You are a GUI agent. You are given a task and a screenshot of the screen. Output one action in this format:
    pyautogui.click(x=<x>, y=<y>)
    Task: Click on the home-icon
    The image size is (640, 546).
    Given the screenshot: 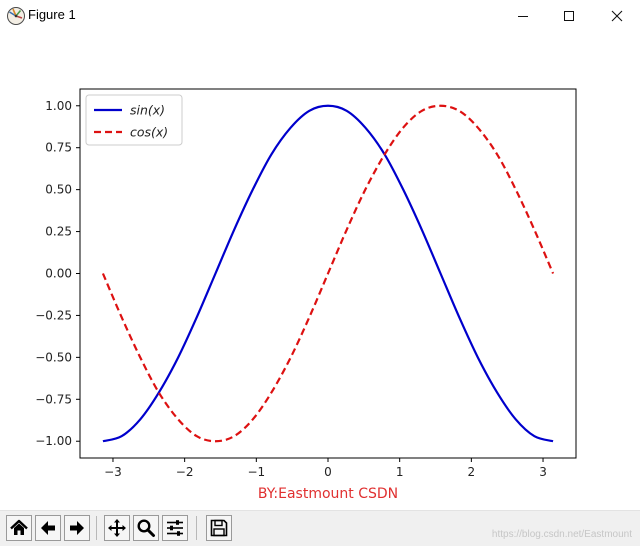 What is the action you would take?
    pyautogui.click(x=19, y=527)
    